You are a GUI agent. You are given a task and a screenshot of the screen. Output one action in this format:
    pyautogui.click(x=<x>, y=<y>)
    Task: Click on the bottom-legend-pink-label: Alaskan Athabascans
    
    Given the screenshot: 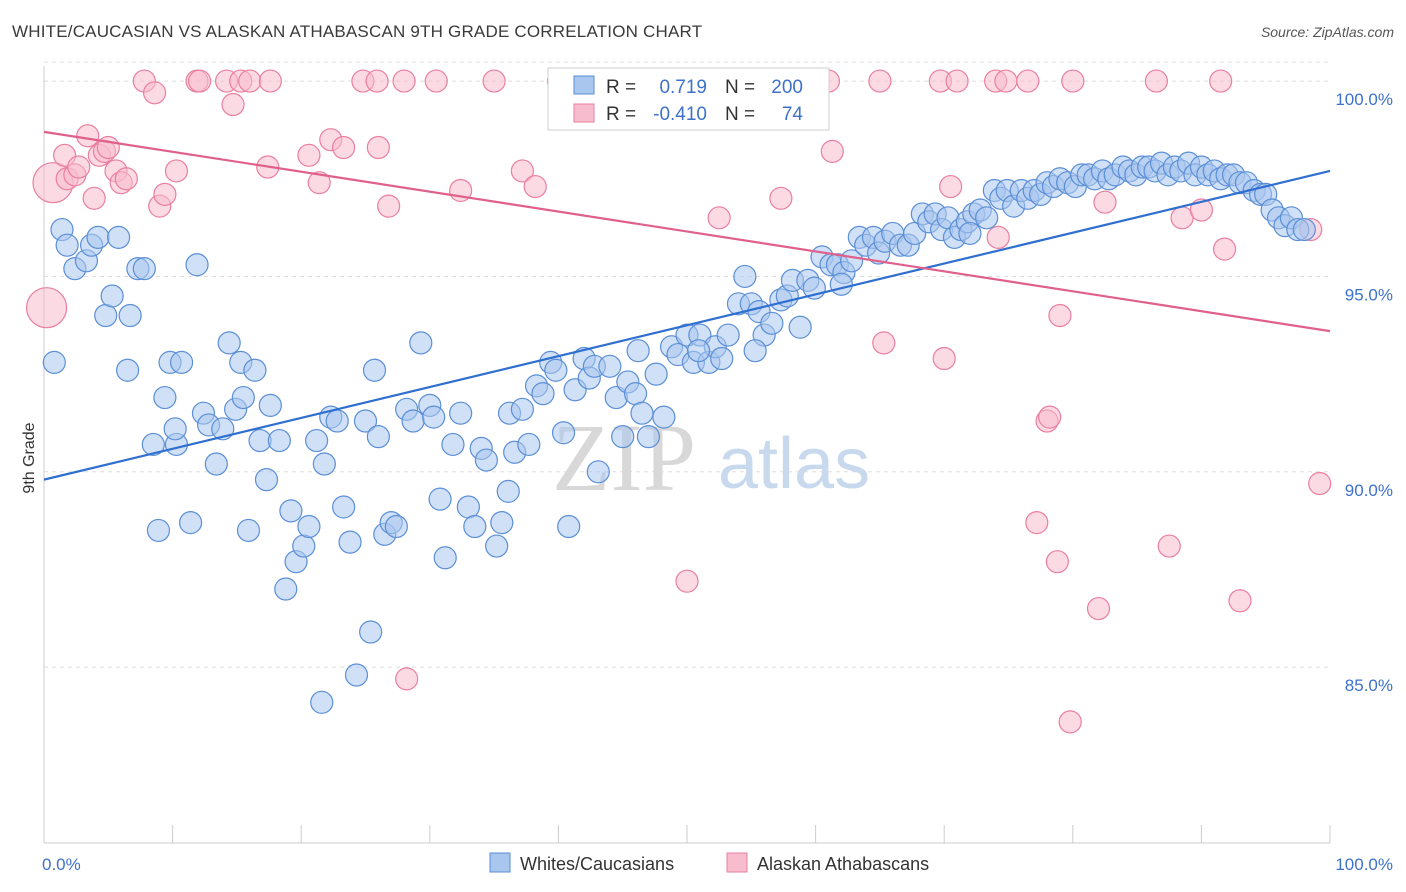 What is the action you would take?
    pyautogui.click(x=843, y=864)
    